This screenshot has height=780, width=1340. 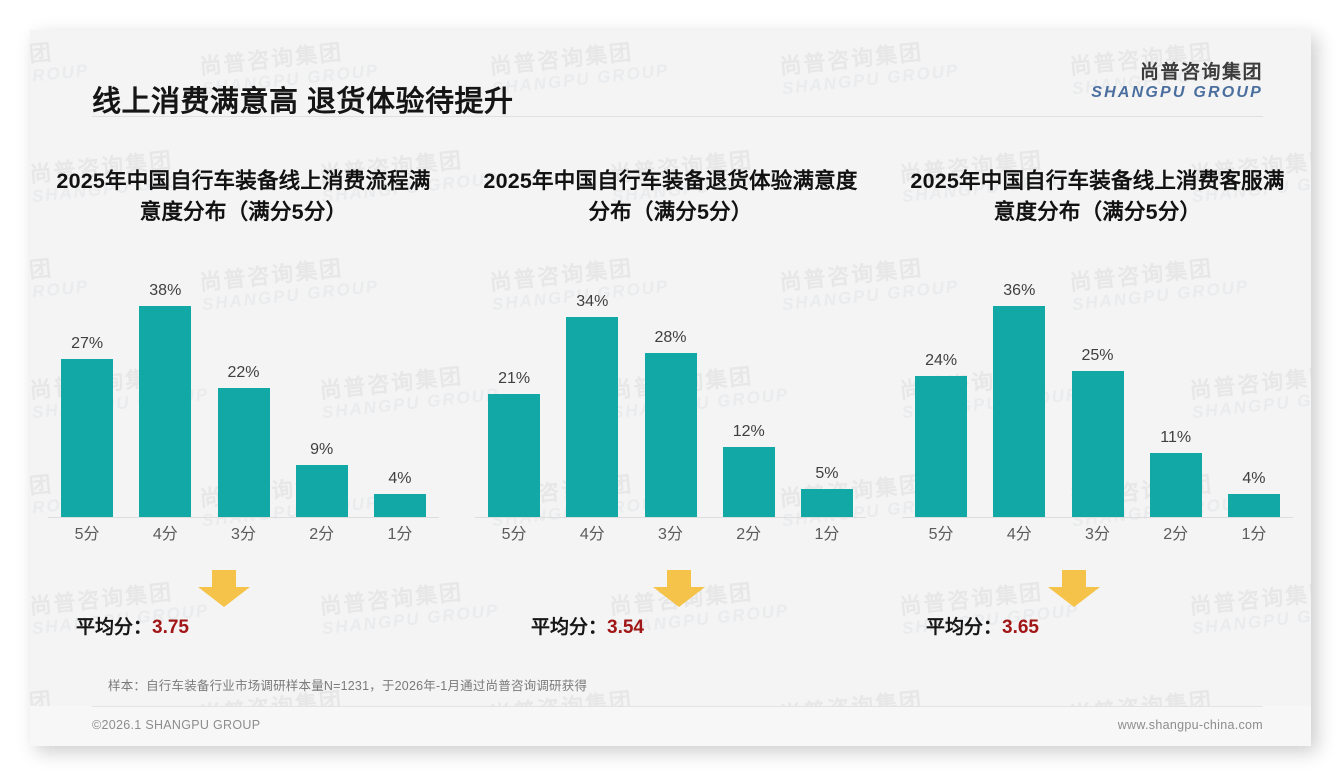 What do you see at coordinates (243, 610) in the screenshot?
I see `average-callout: 平均分：3.75` at bounding box center [243, 610].